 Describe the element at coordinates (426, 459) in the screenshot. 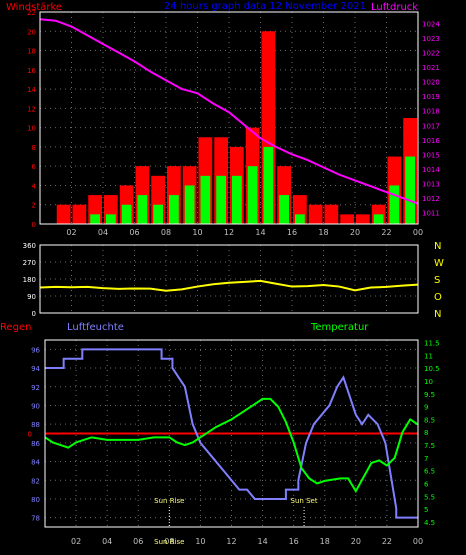

I see `y-tick-label-temperature: 7` at that location.